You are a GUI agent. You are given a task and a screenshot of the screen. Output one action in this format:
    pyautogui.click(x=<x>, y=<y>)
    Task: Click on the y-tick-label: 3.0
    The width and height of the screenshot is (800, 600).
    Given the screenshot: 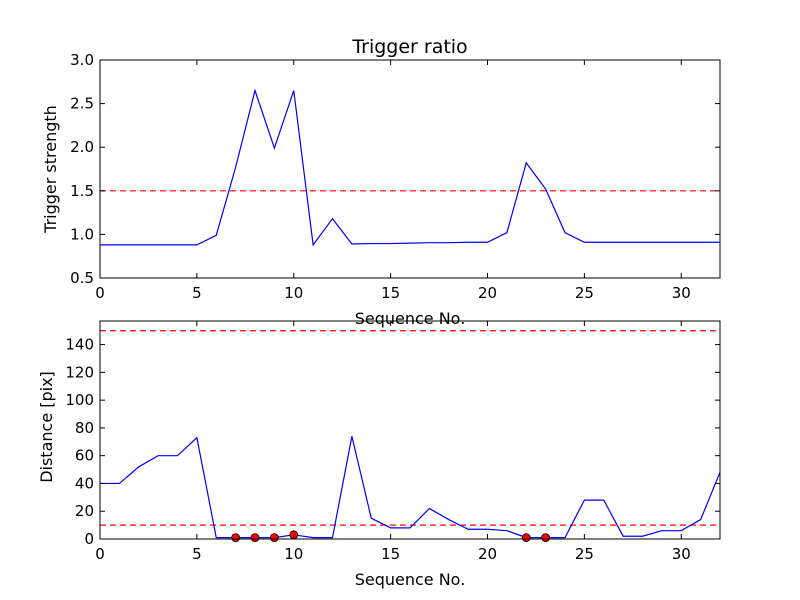 What is the action you would take?
    pyautogui.click(x=82, y=60)
    